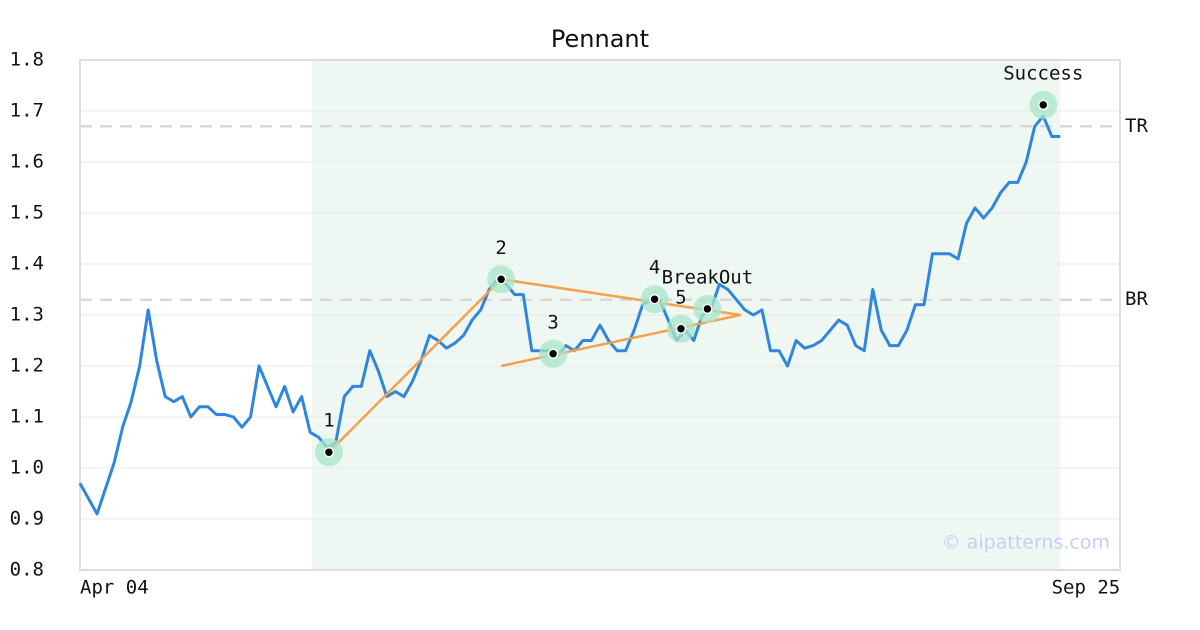 The image size is (1200, 630). I want to click on y-tick-label: 1.8, so click(27, 60).